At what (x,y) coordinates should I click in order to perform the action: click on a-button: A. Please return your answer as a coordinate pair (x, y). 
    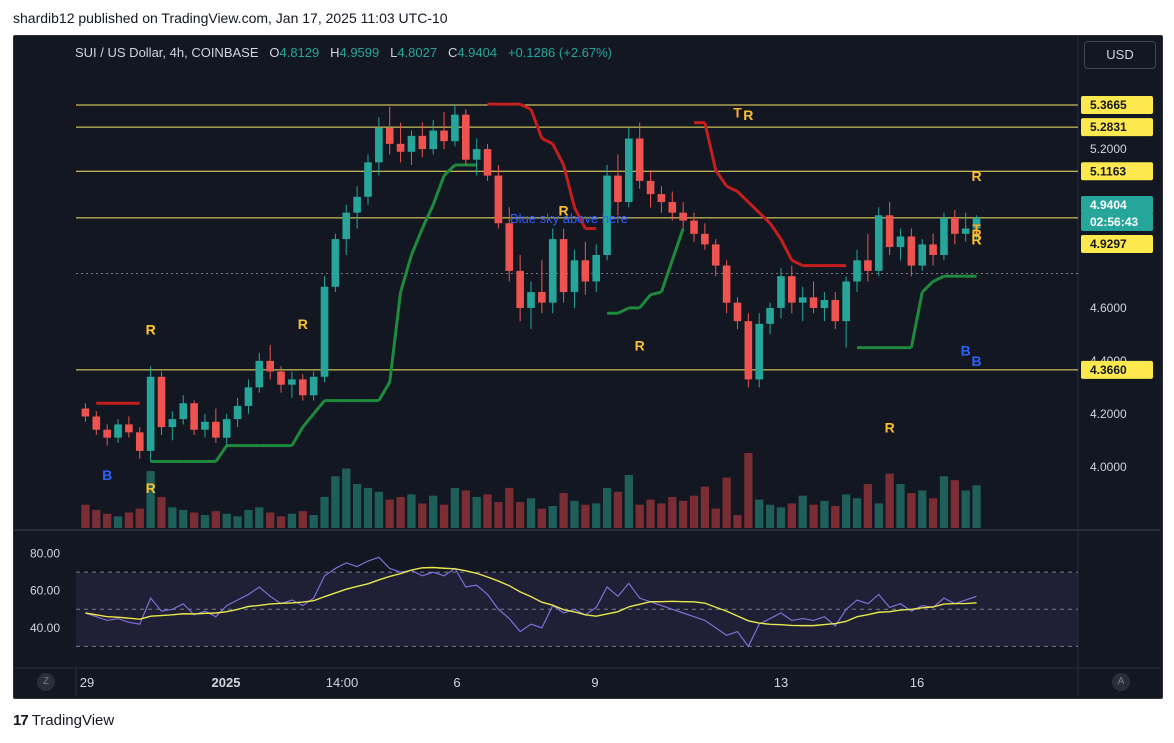
    Looking at the image, I should click on (1121, 682).